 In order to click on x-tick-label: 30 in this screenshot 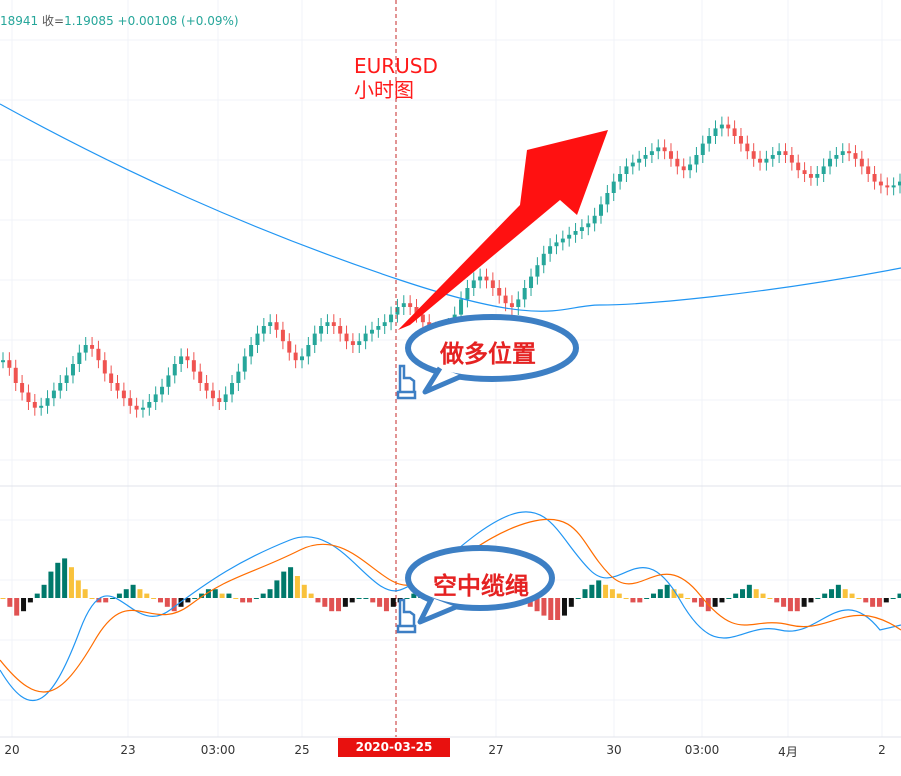, I will do `click(613, 750)`.